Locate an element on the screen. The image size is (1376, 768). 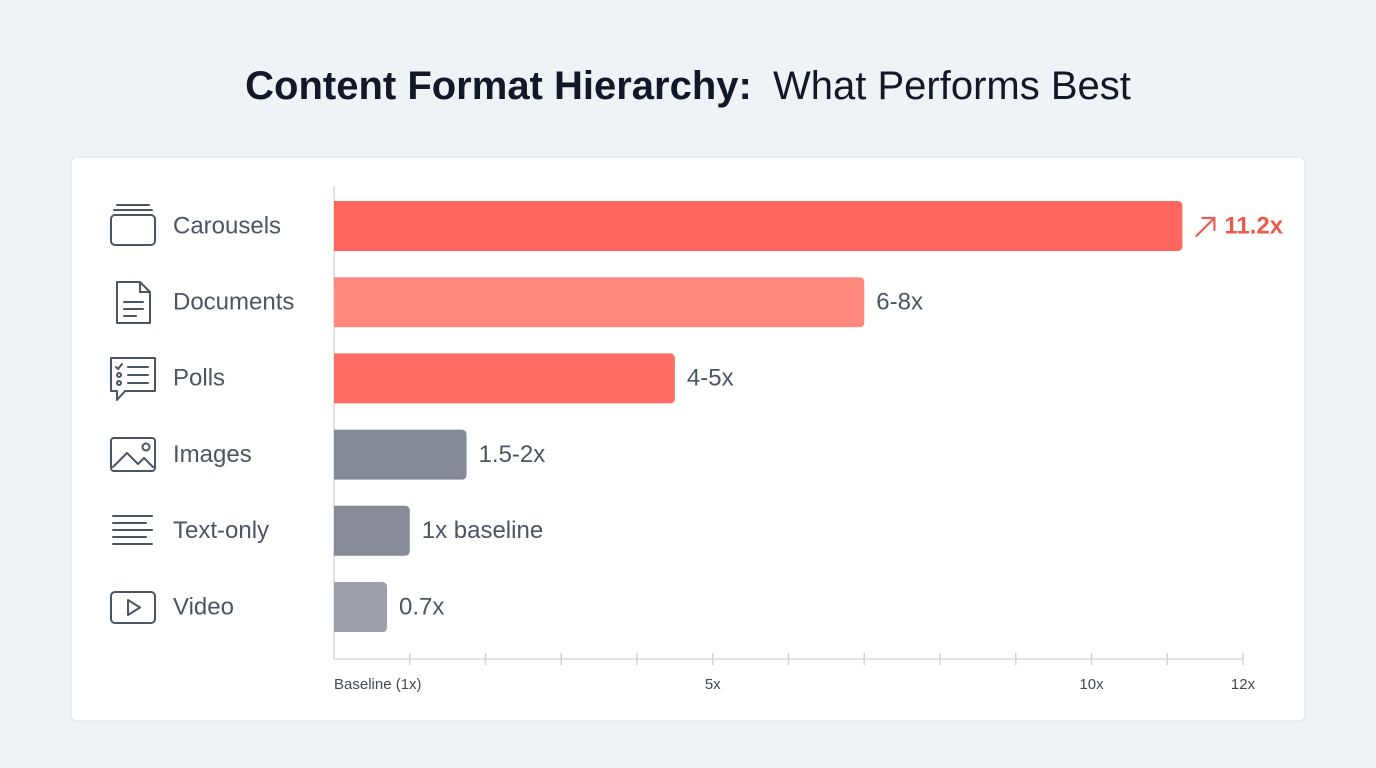
icons is located at coordinates (133, 414).